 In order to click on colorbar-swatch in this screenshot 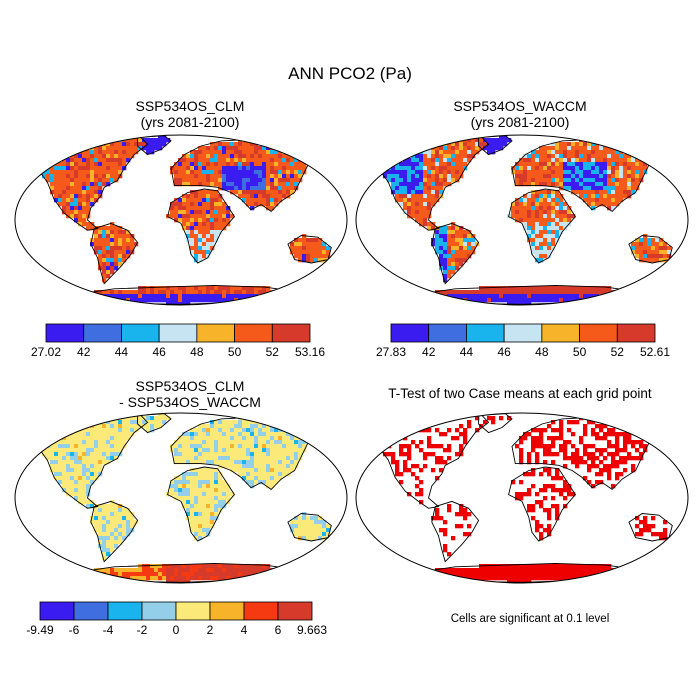, I will do `click(598, 333)`.